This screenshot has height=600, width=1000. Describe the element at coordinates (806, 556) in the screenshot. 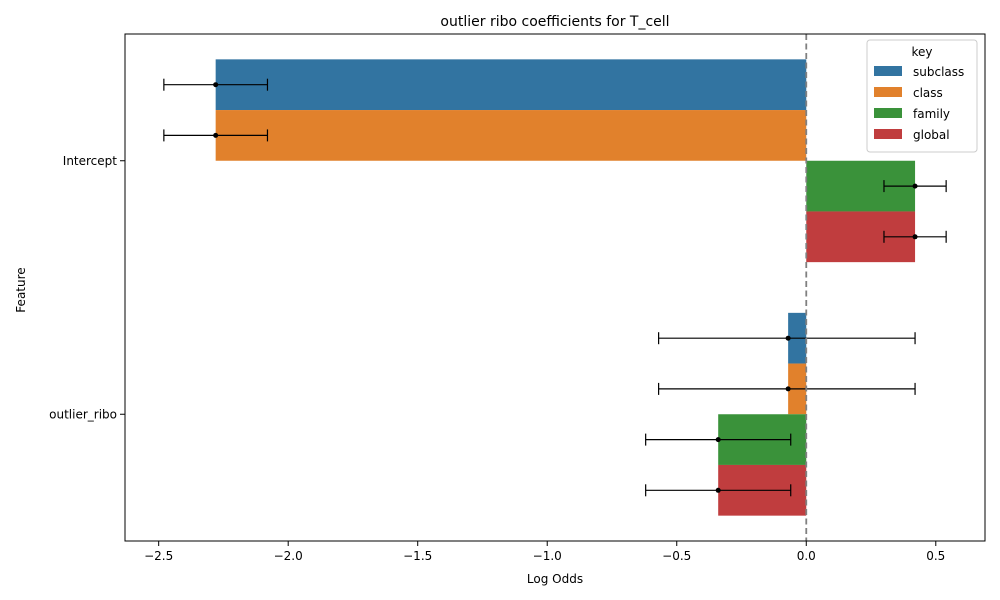

I see `x-tick-label: 0.0` at that location.